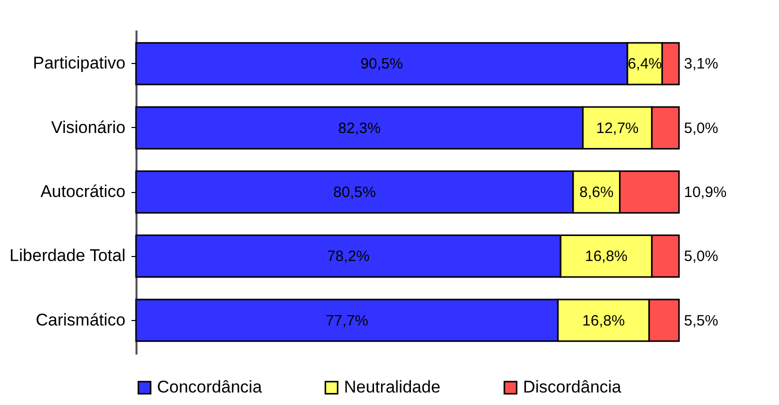 The width and height of the screenshot is (779, 405). Describe the element at coordinates (359, 128) in the screenshot. I see `data-label: 82,3%` at that location.